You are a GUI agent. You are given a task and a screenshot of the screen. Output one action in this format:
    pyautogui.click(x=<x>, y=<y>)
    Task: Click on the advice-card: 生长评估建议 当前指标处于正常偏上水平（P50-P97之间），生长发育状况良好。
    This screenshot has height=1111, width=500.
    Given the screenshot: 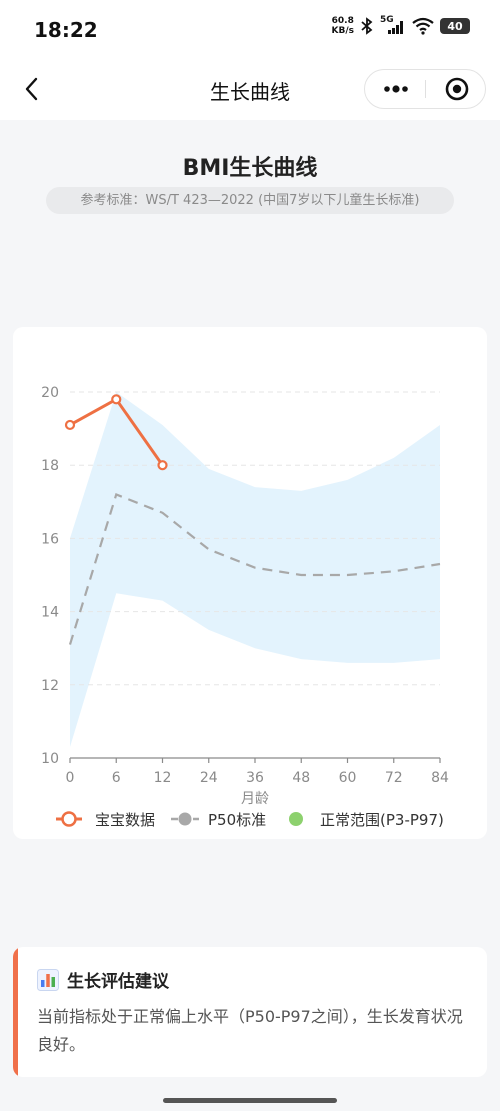 What is the action you would take?
    pyautogui.click(x=250, y=1012)
    